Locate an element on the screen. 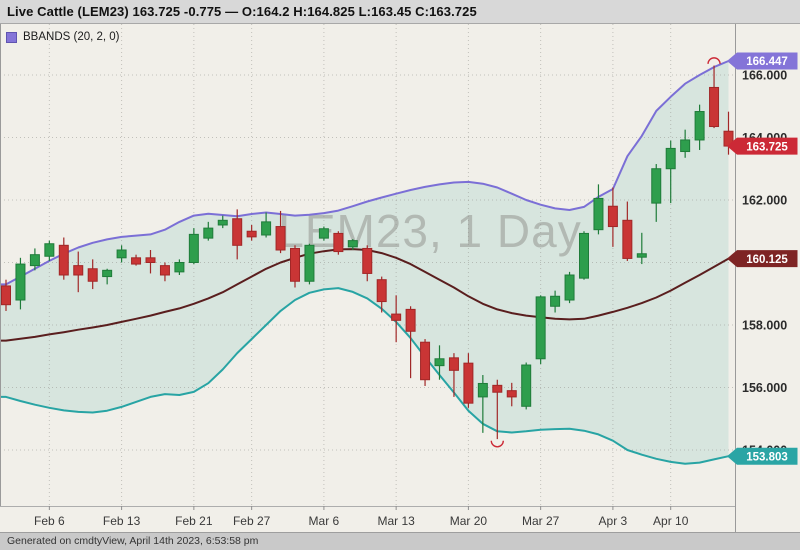  x-axis-label: Feb 13 is located at coordinates (122, 521).